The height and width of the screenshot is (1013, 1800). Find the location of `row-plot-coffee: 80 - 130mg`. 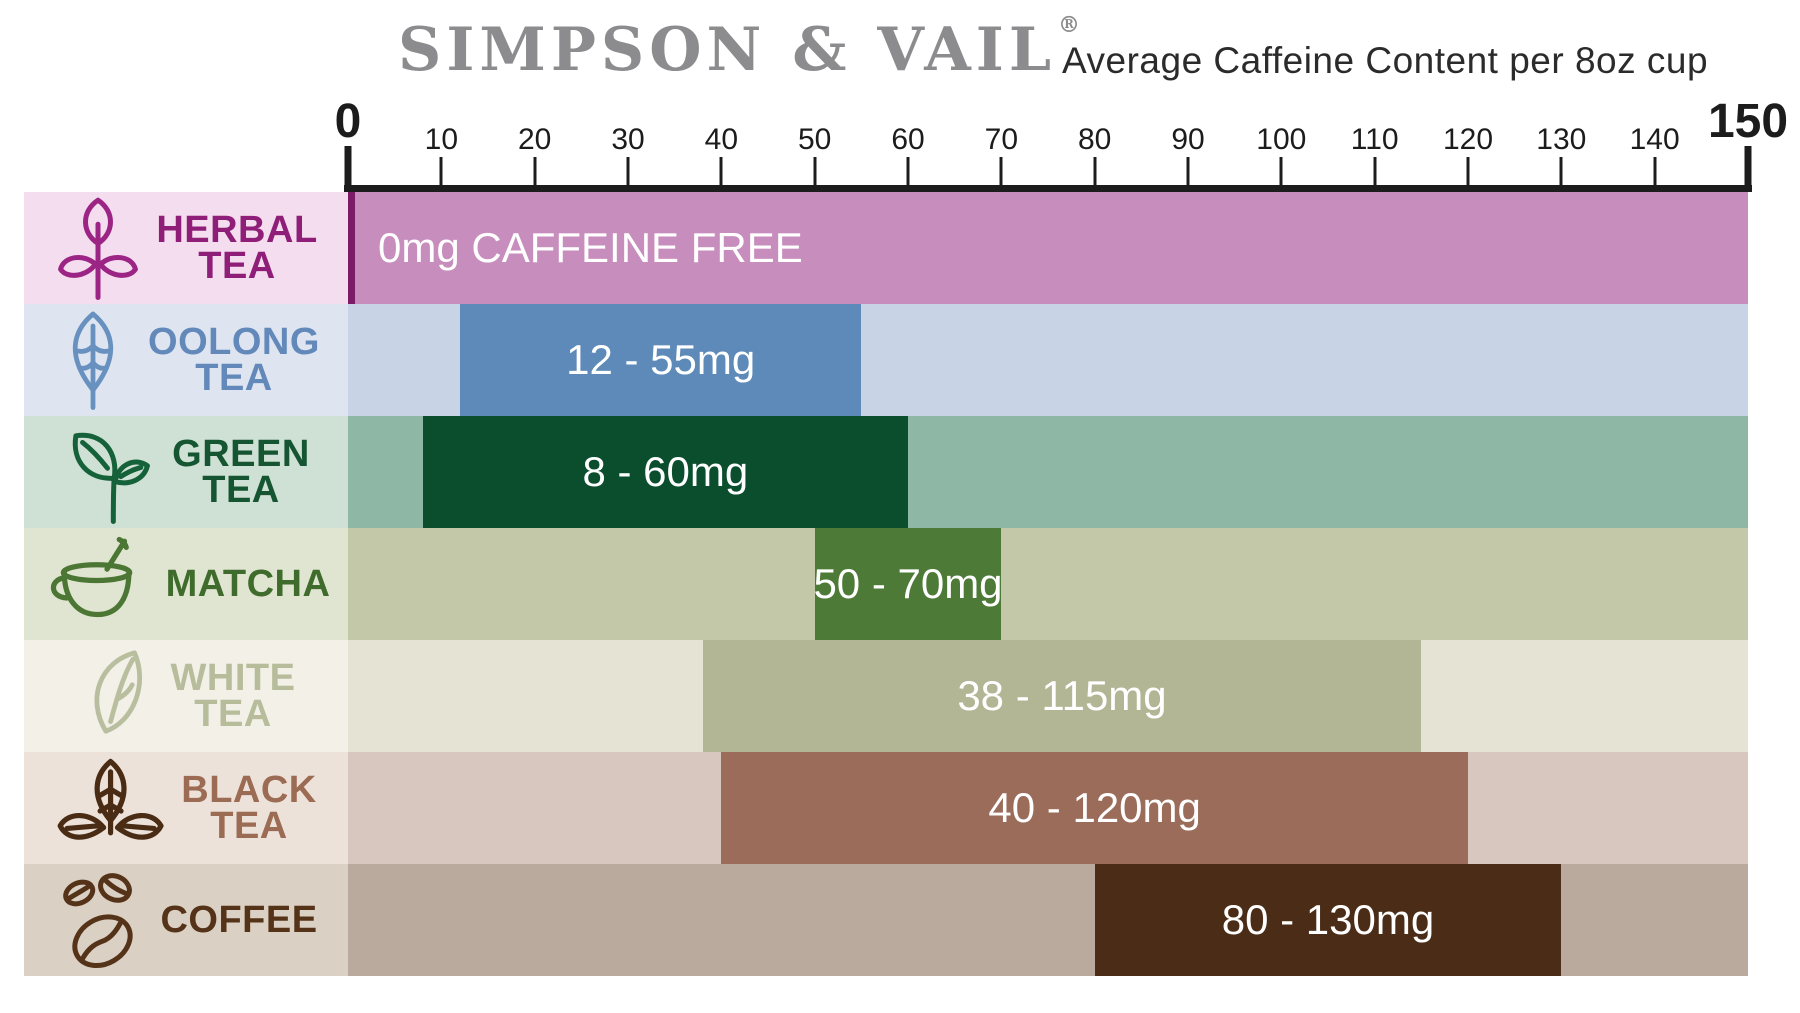

row-plot-coffee: 80 - 130mg is located at coordinates (1048, 920).